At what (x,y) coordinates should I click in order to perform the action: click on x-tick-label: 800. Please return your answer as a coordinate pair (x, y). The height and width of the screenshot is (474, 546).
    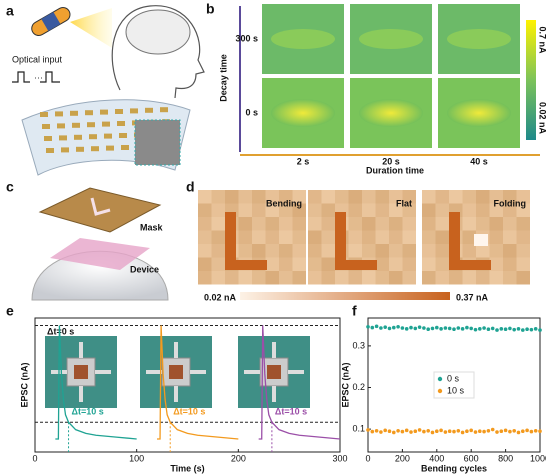
    Looking at the image, I should click on (505, 458).